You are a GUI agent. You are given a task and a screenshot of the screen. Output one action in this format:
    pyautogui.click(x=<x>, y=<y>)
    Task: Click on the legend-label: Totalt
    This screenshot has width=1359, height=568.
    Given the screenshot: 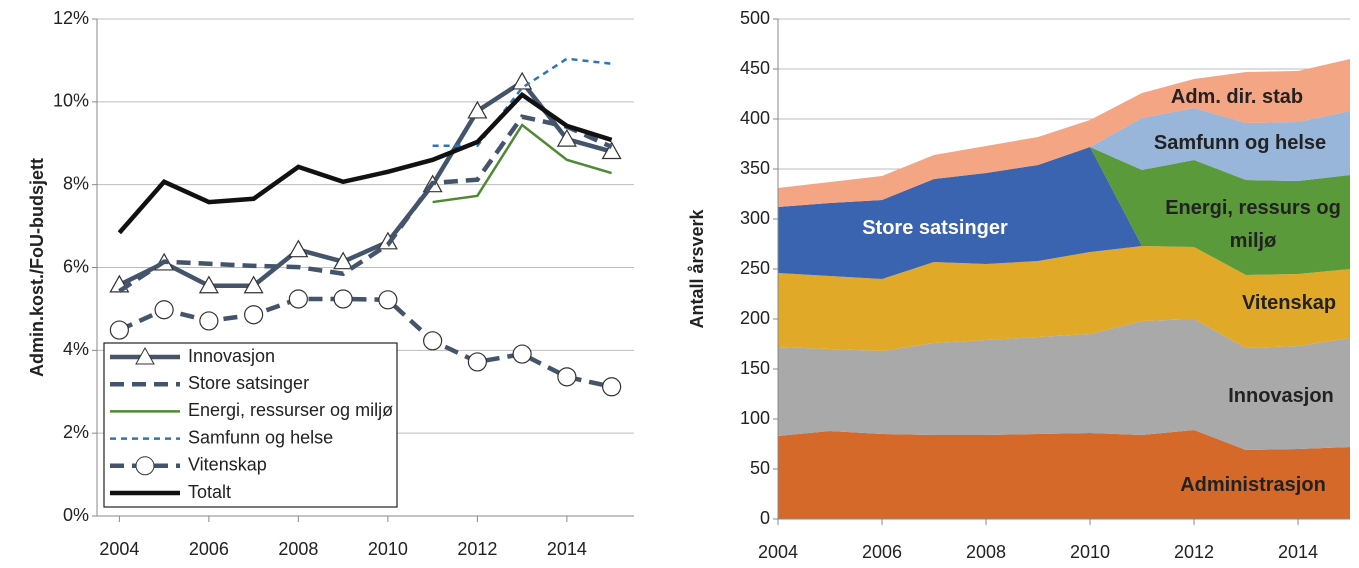 What is the action you would take?
    pyautogui.click(x=209, y=492)
    